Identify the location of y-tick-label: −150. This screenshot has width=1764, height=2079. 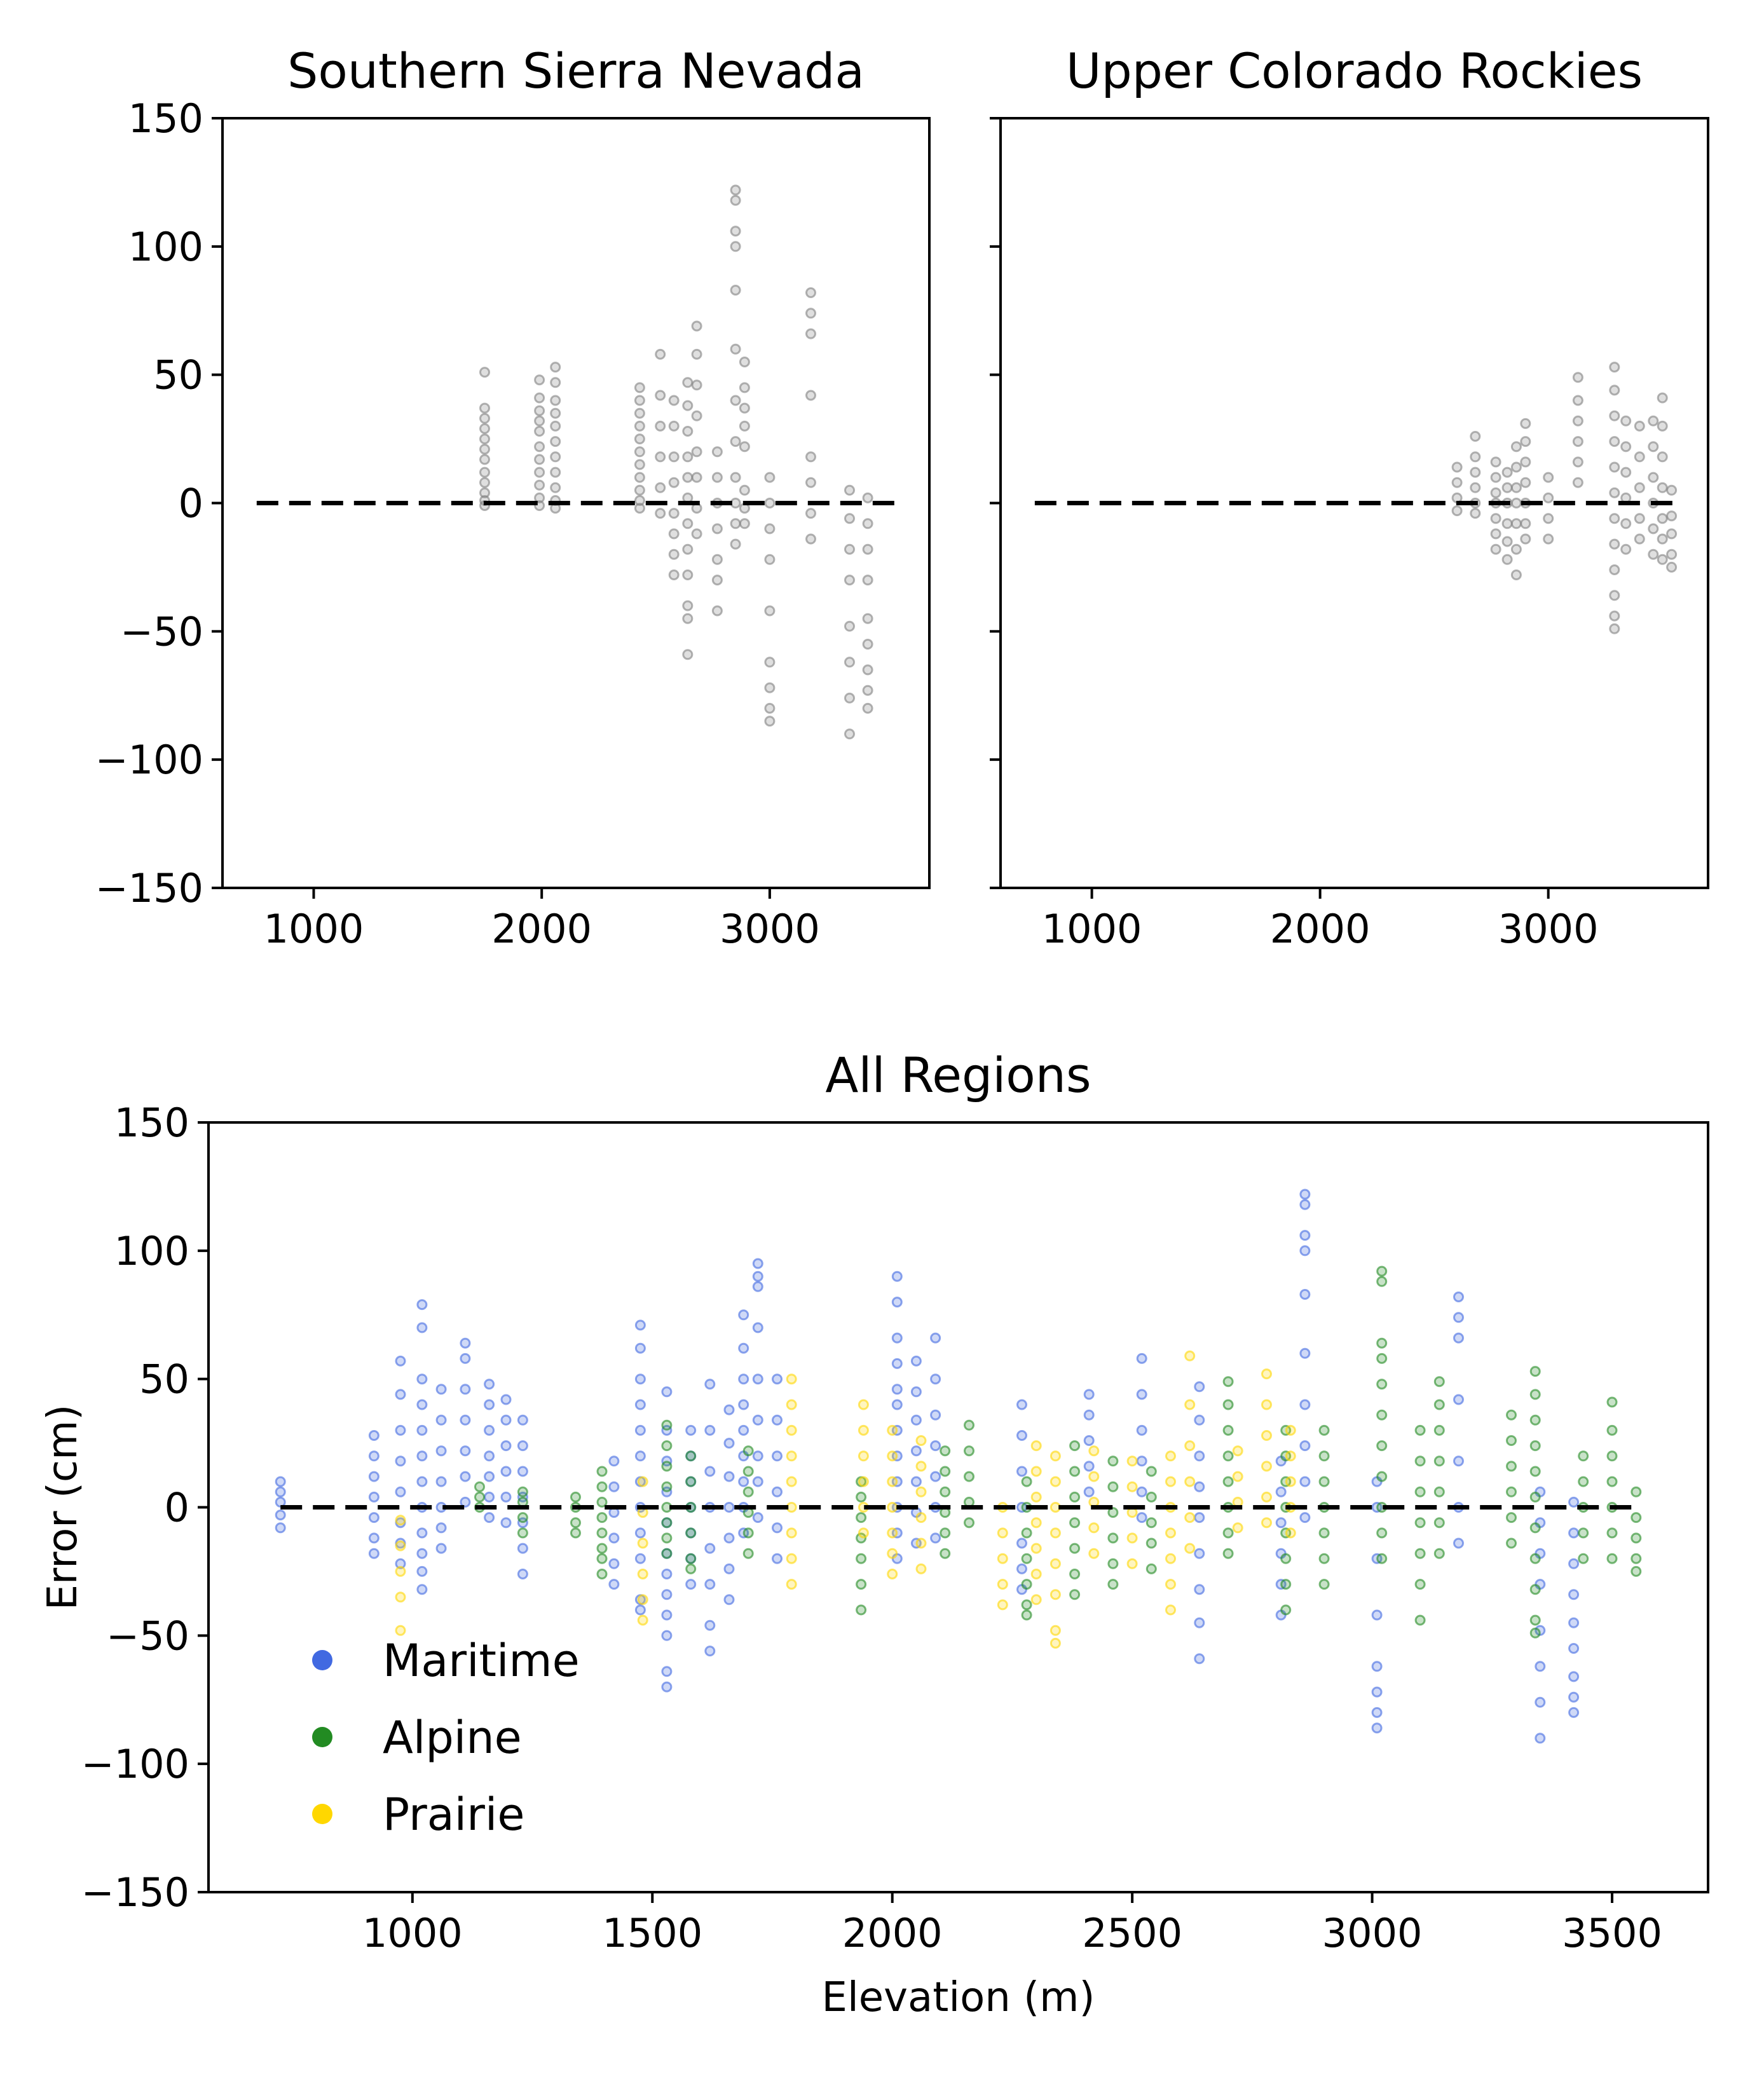
(135, 1892).